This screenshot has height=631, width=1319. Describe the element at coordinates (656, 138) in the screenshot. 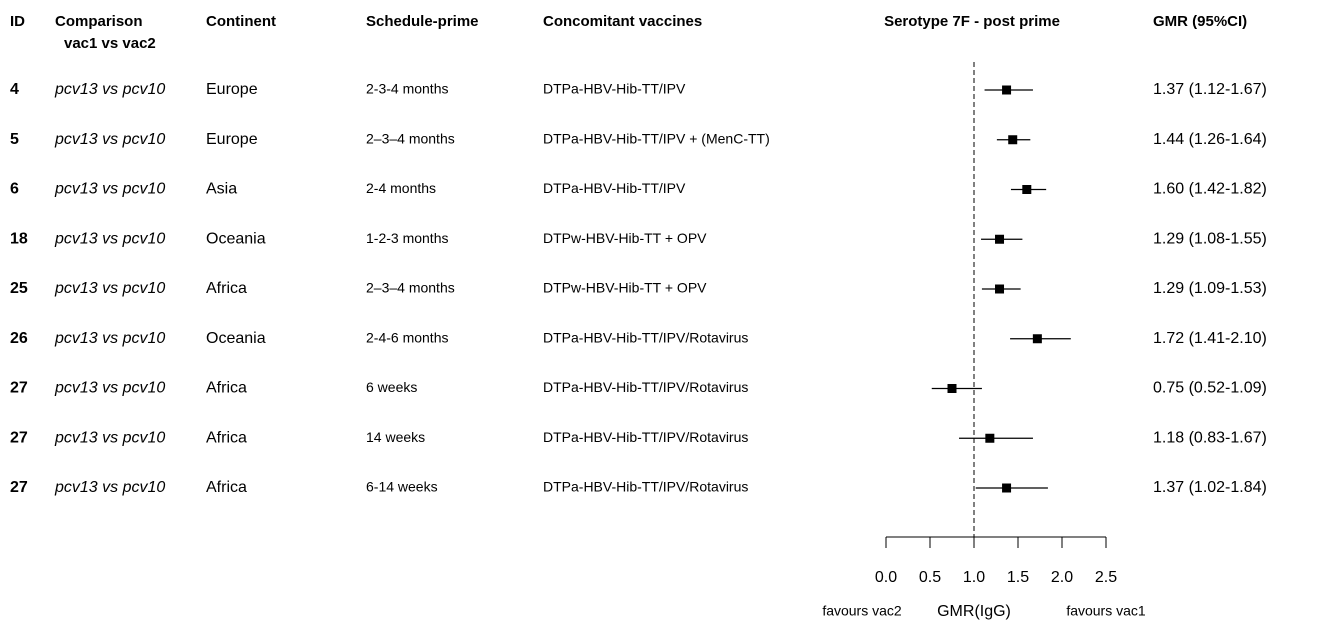

I see `vaccines: DTPa-HBV-Hib-TT/IPV + (MenC-TT)` at that location.